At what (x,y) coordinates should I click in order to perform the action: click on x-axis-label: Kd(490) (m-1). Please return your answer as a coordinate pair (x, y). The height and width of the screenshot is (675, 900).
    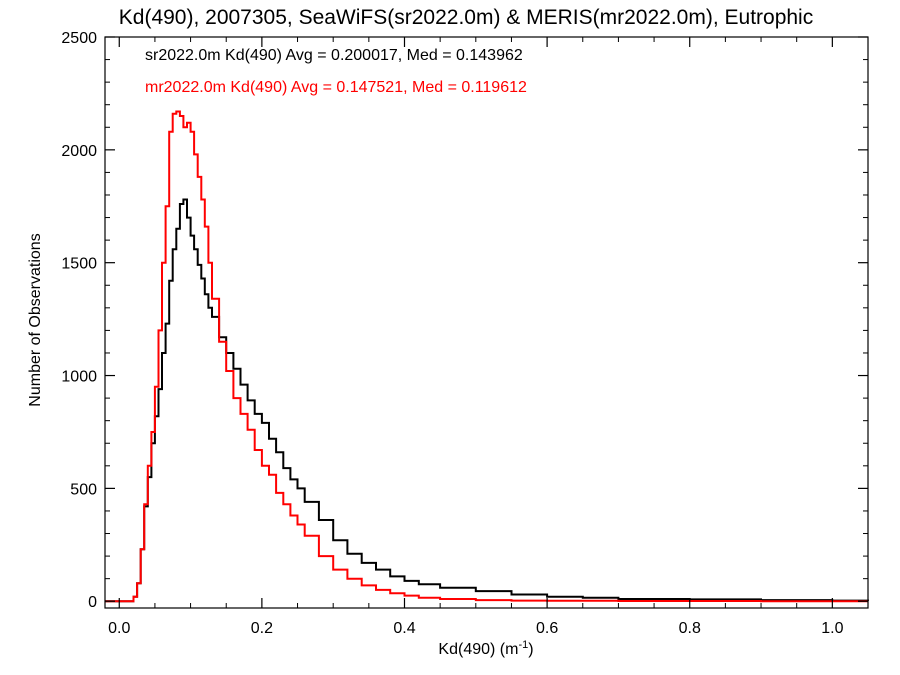
    Looking at the image, I should click on (485, 648).